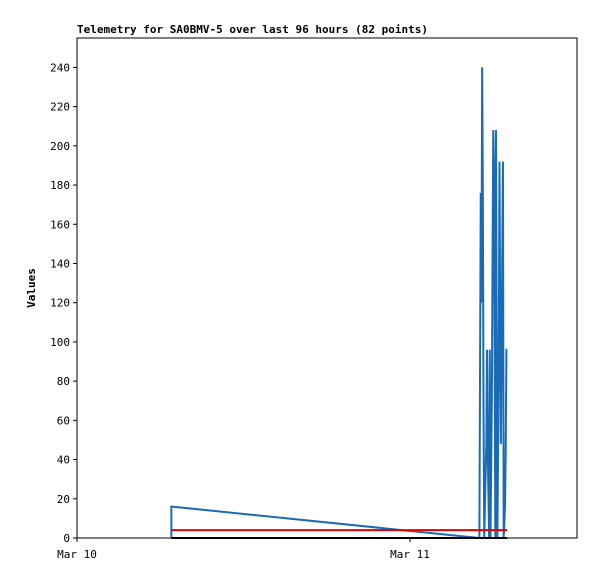  What do you see at coordinates (60, 107) in the screenshot?
I see `y-tick-label: 220` at bounding box center [60, 107].